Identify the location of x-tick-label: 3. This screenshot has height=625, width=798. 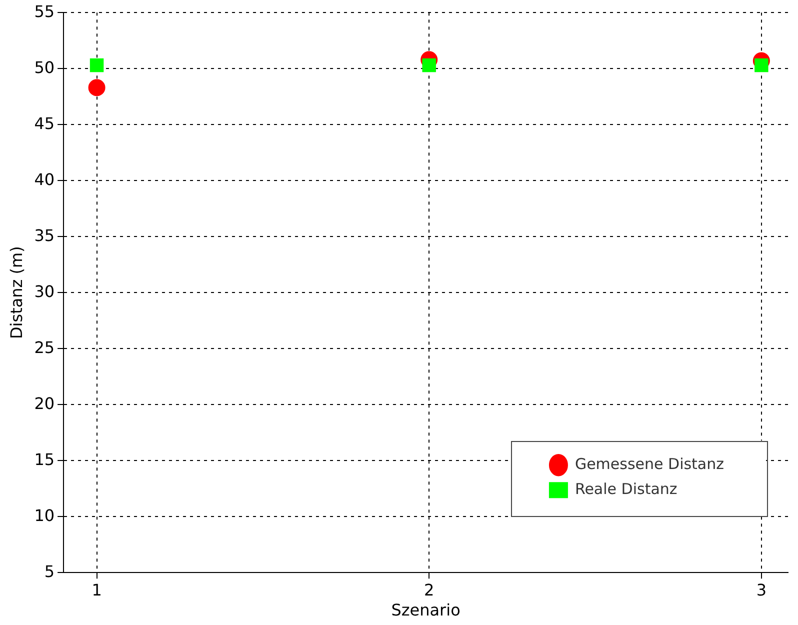
(761, 590).